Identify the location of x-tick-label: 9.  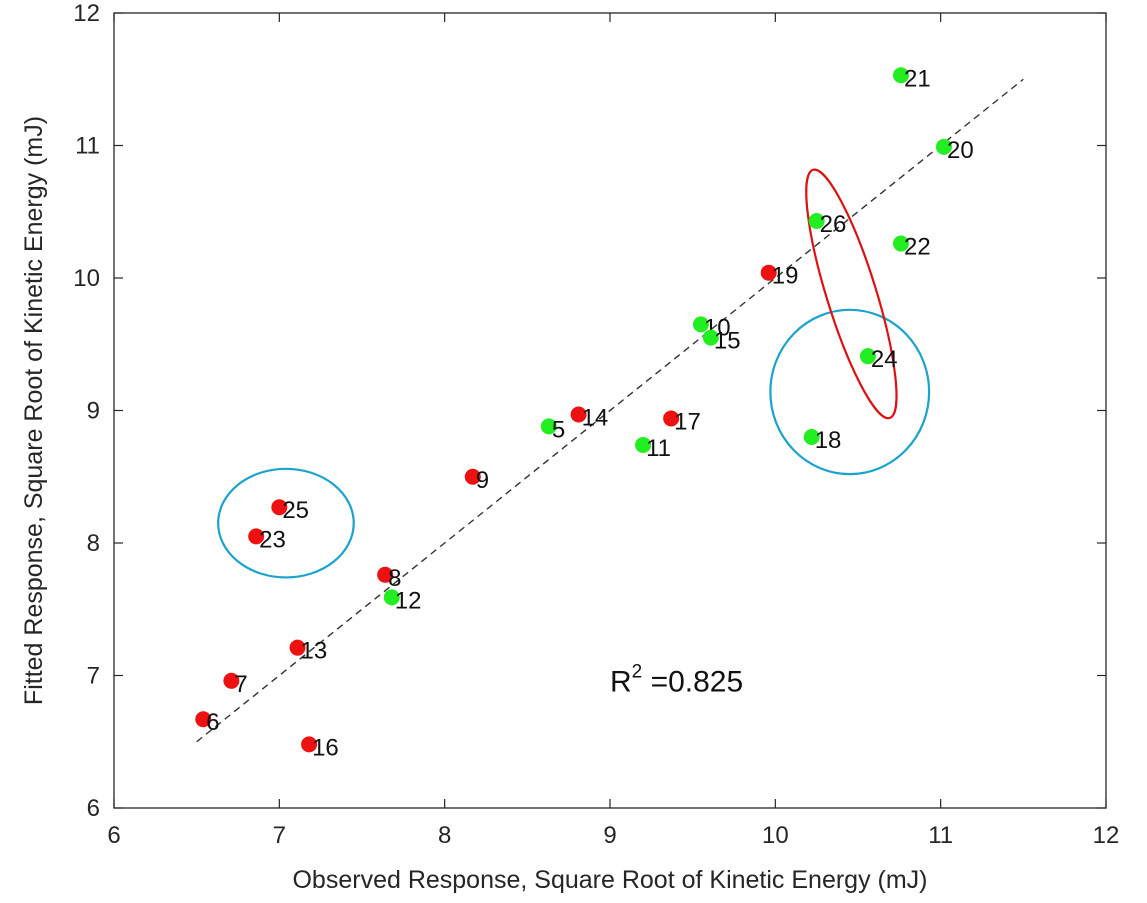
(609, 835).